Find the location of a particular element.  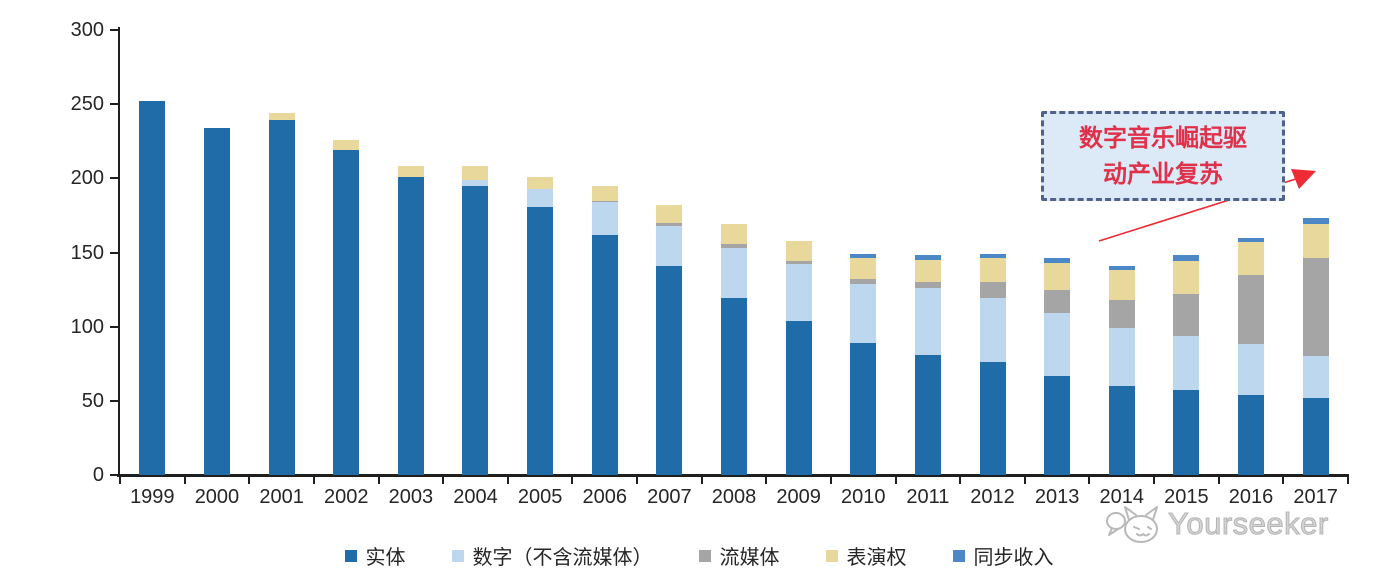

x-axis-tick-label: 1999 is located at coordinates (152, 497).